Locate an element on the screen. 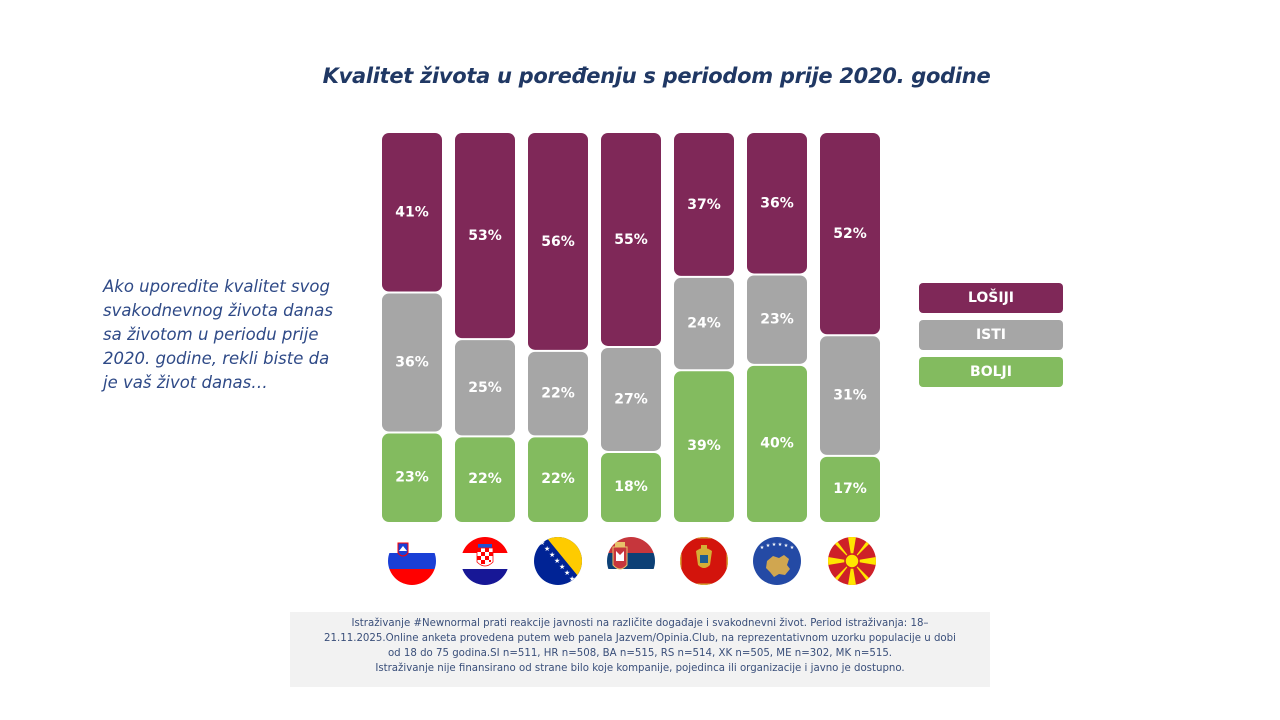 The height and width of the screenshot is (720, 1280). bar-segment-bolji-hr is located at coordinates (485, 479).